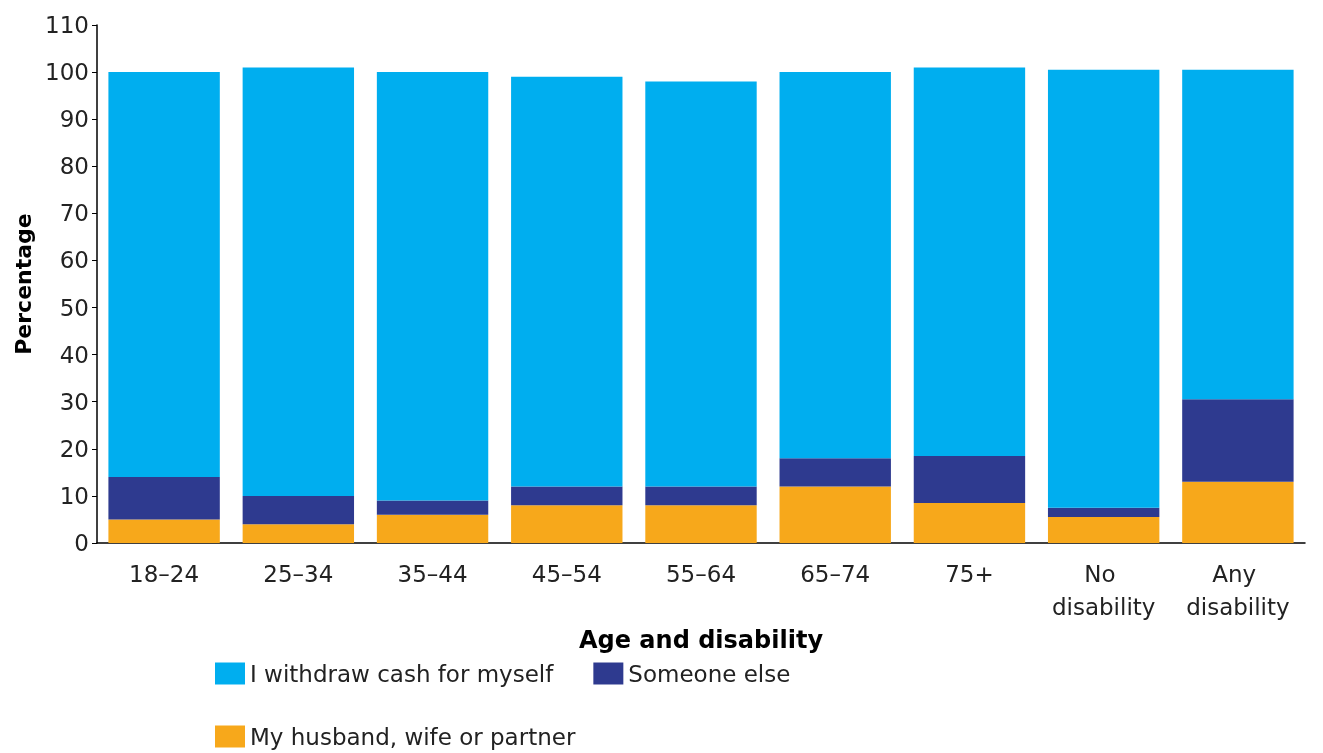 The width and height of the screenshot is (1323, 753). I want to click on y-tick-label: 90, so click(74, 119).